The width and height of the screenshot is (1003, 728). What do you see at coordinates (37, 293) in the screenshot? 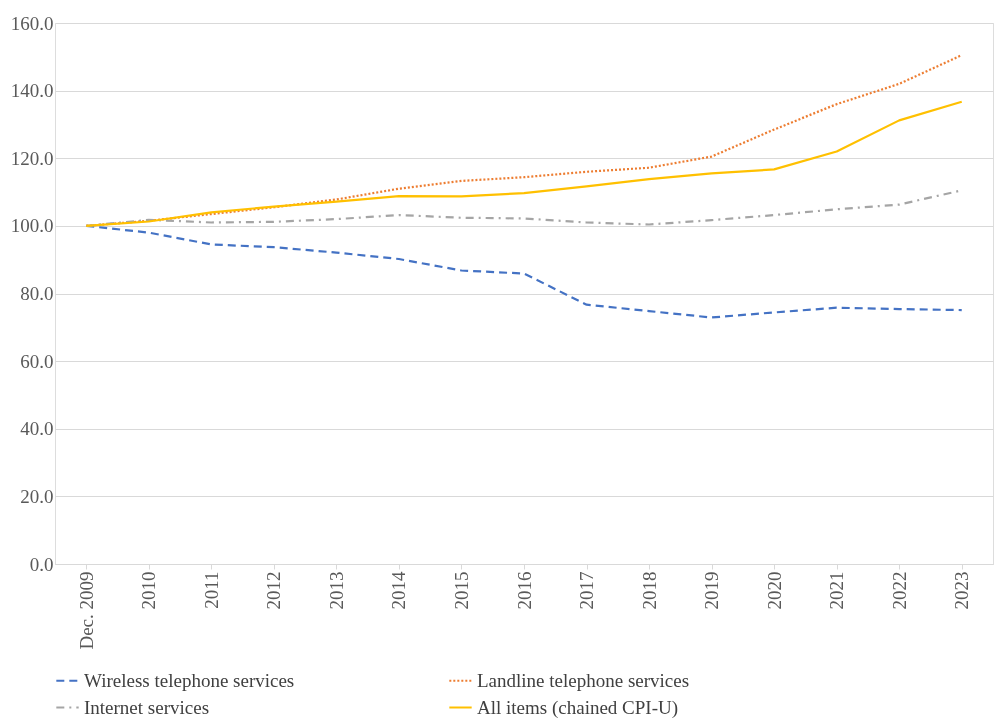
I see `y-tick-label: 80.0` at bounding box center [37, 293].